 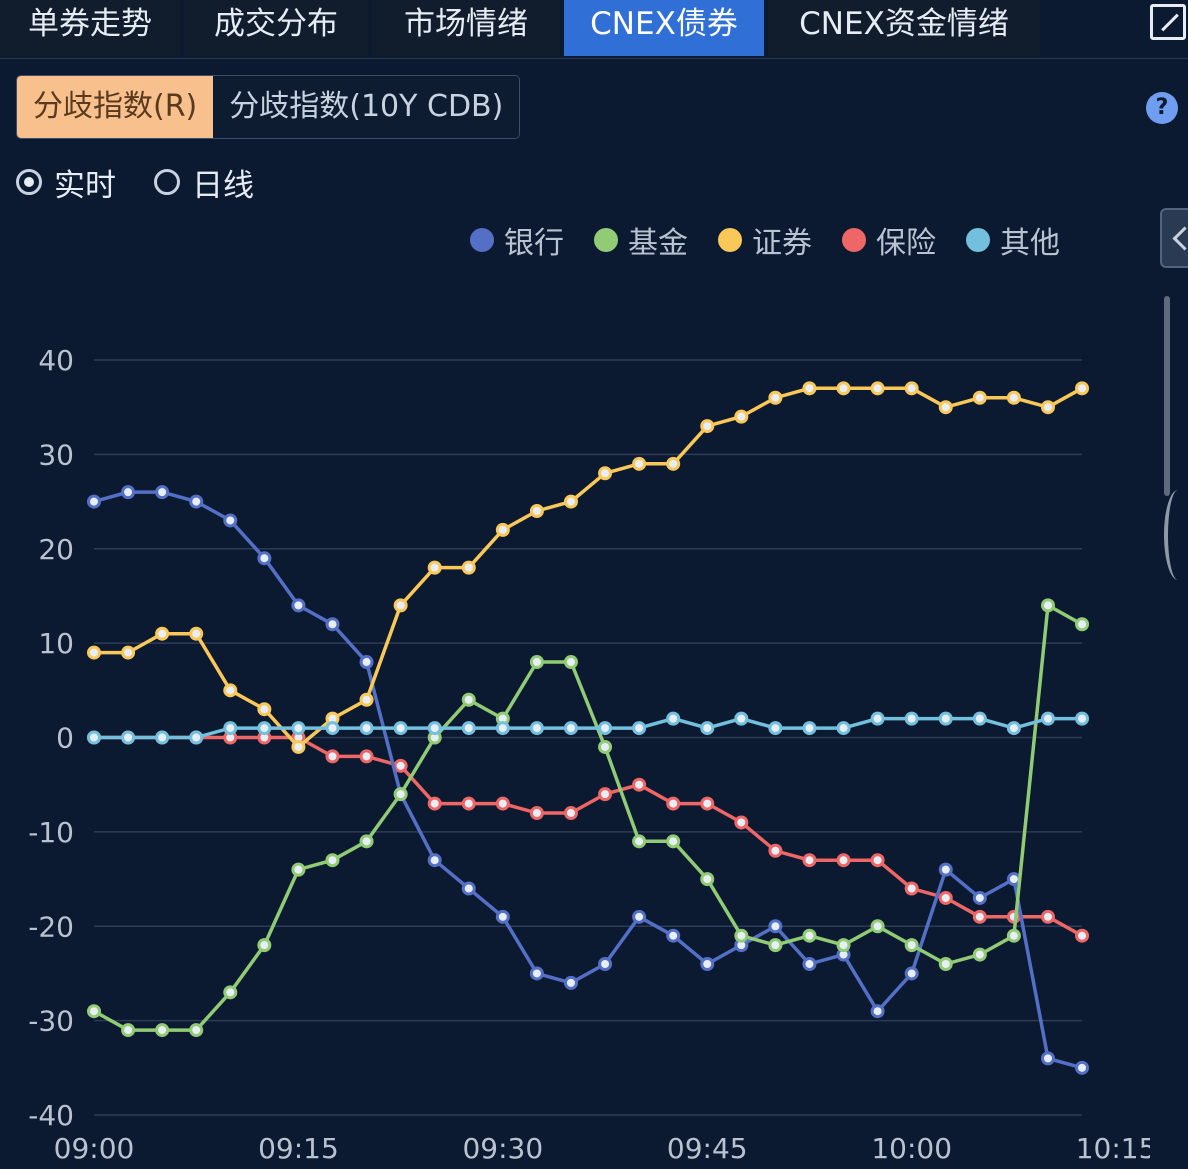 I want to click on legend-label: 银行, so click(x=534, y=243).